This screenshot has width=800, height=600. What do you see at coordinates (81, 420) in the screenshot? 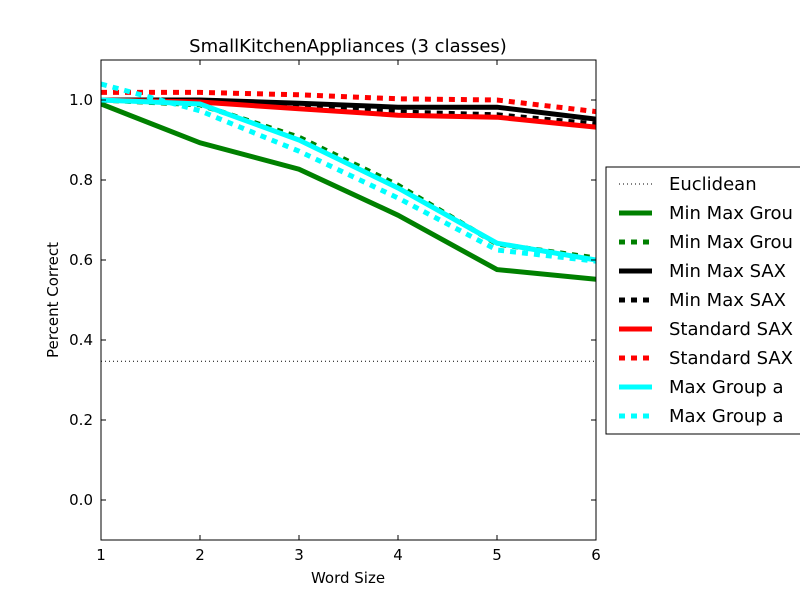
I see `y-tick-label: 0.2` at bounding box center [81, 420].